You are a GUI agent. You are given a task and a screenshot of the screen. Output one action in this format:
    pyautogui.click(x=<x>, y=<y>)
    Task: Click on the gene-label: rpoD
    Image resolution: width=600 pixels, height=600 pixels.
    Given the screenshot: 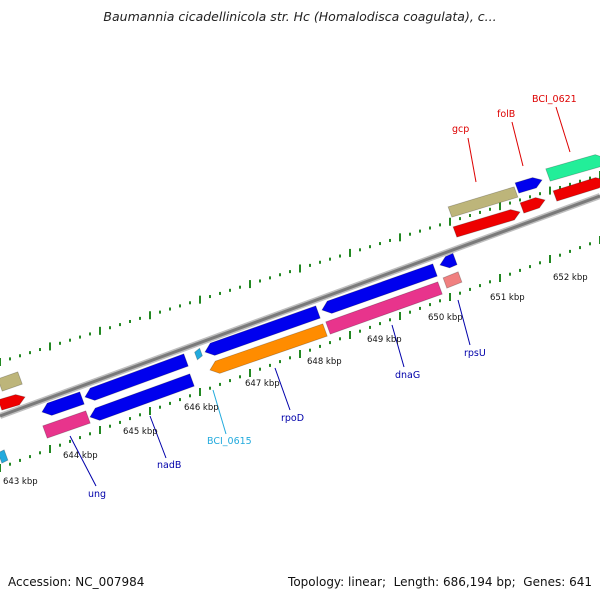 What is the action you would take?
    pyautogui.click(x=292, y=418)
    